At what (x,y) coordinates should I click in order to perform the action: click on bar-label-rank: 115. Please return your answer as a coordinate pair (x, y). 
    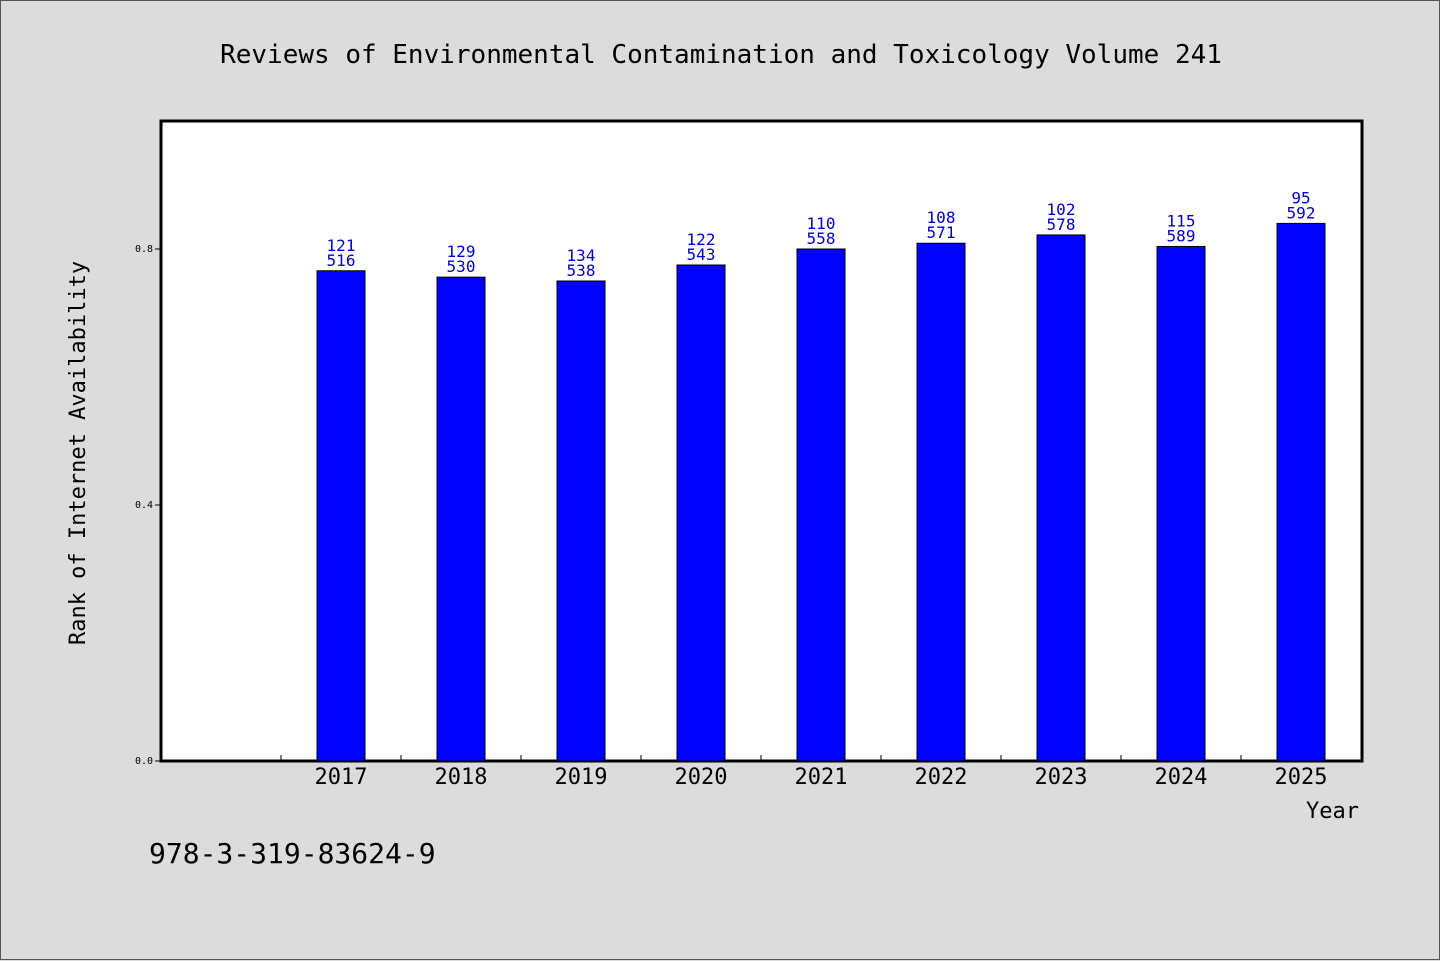
    Looking at the image, I should click on (1181, 220).